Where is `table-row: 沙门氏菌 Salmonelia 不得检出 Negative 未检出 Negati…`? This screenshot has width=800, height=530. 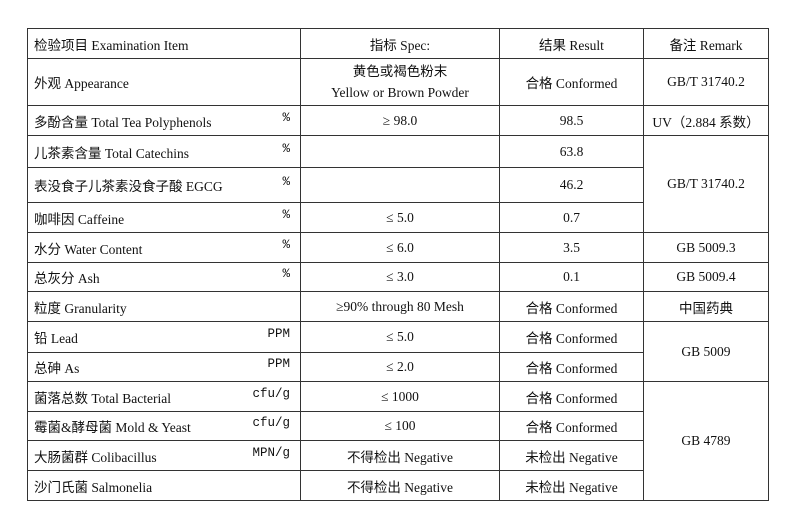
table-row: 沙门氏菌 Salmonelia 不得检出 Negative 未检出 Negati… is located at coordinates (398, 485).